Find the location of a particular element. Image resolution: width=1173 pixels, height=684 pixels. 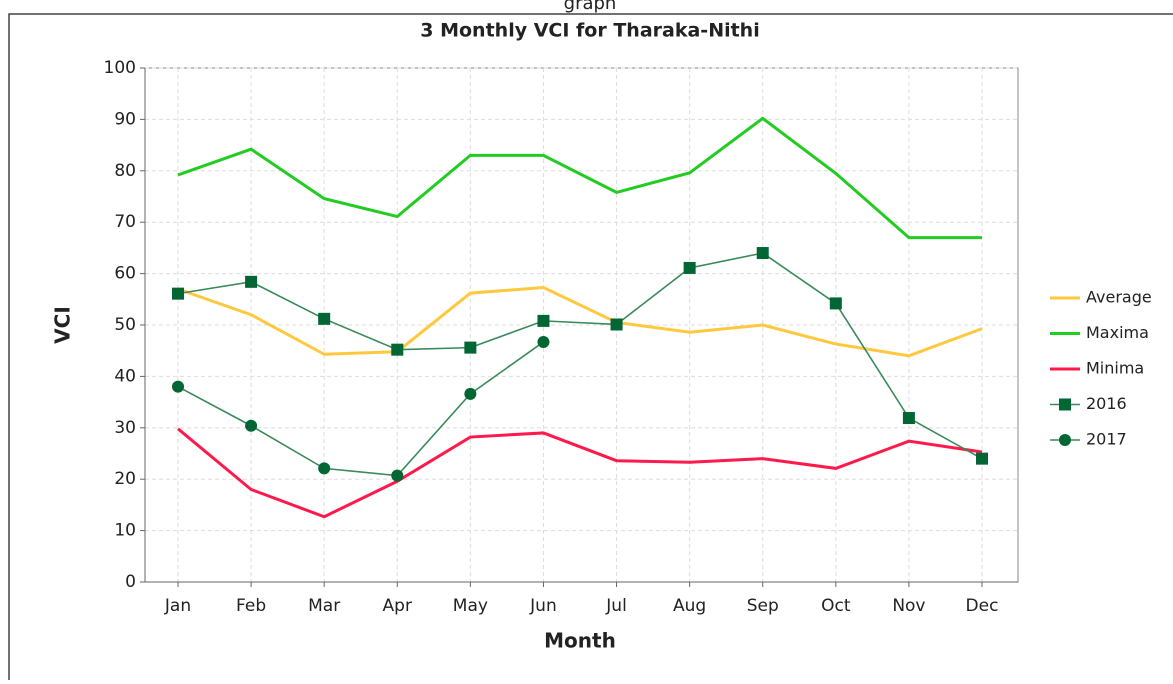

y-tick-label: 80 is located at coordinates (125, 171).